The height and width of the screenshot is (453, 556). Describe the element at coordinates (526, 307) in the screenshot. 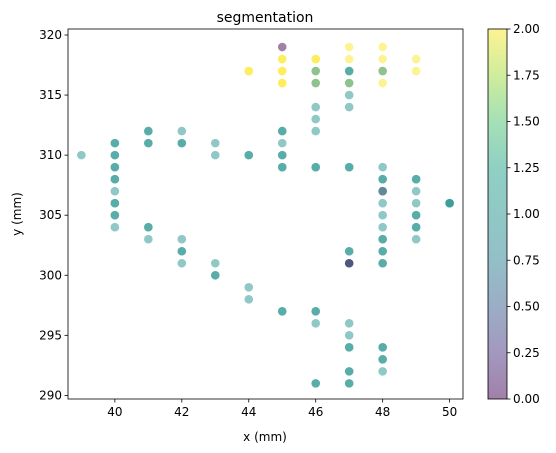

I see `colorbar-tick-label: 0.50` at that location.